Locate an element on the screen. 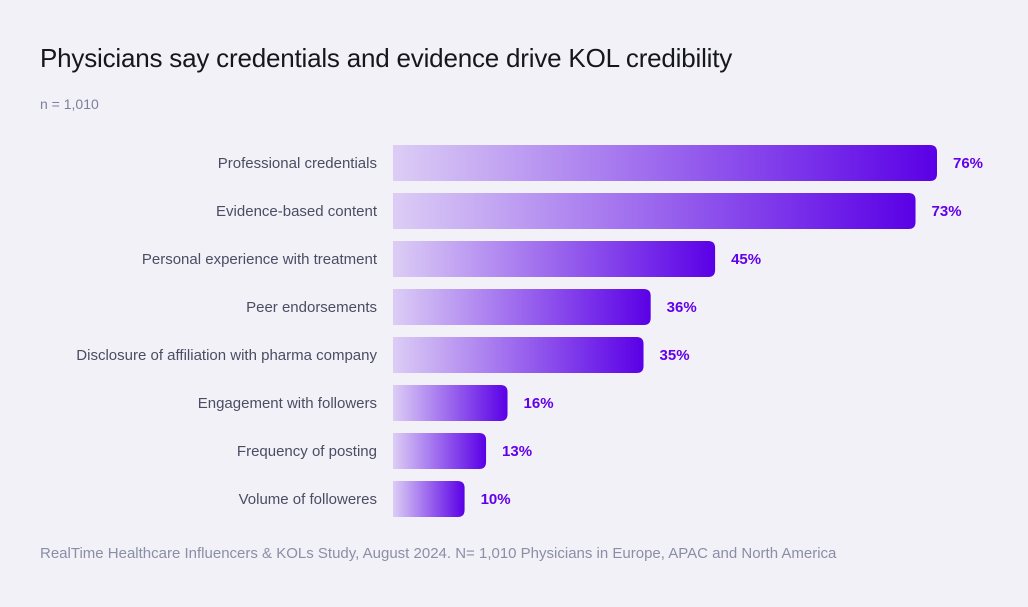  value-label: 45% is located at coordinates (746, 259).